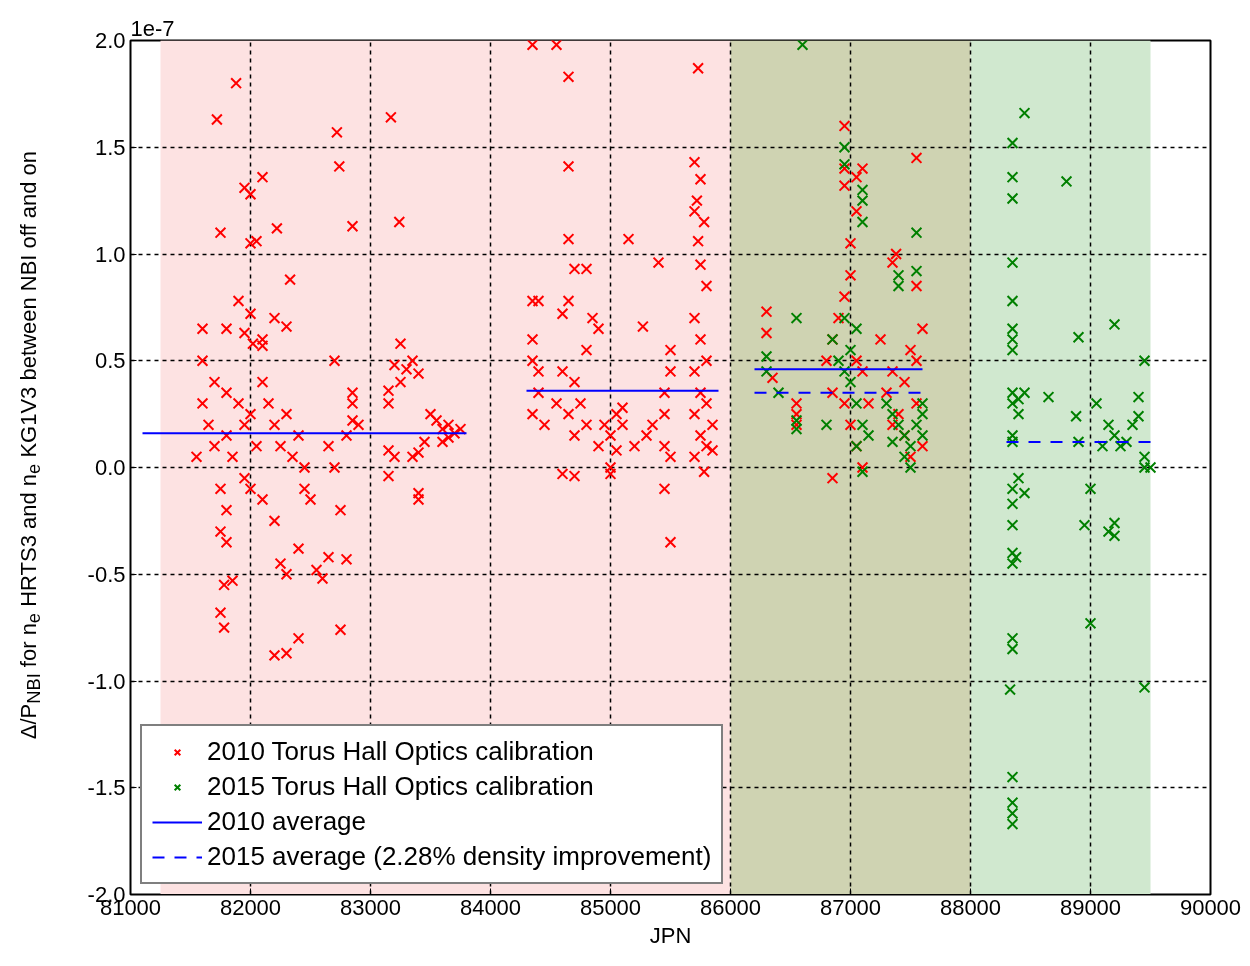  I want to click on legend-label: 2010 average, so click(287, 821).